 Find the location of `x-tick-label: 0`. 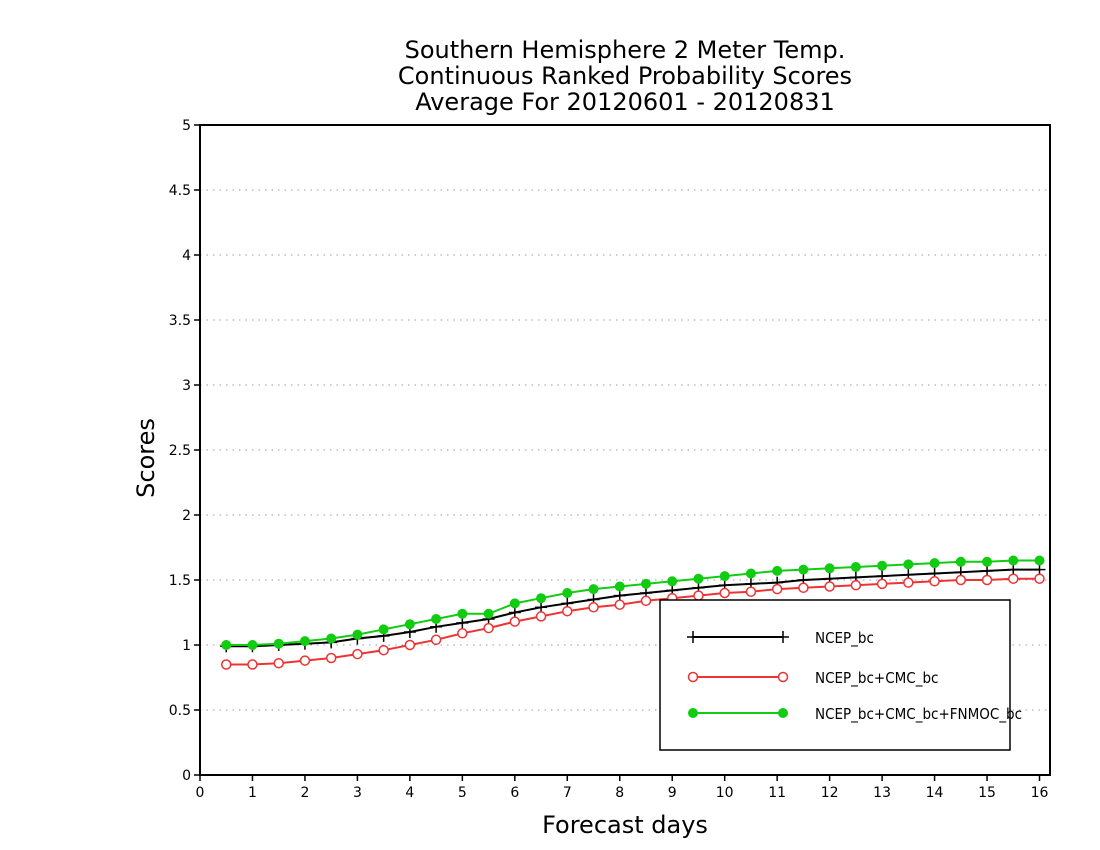

x-tick-label: 0 is located at coordinates (200, 793).